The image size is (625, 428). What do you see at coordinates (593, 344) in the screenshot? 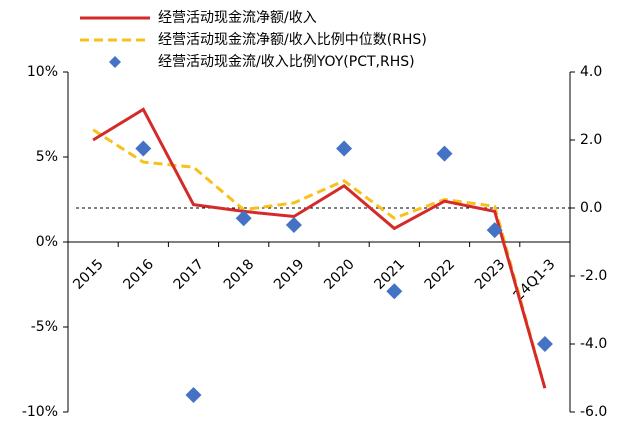
I see `y2-tick-label: -4.0` at bounding box center [593, 344].